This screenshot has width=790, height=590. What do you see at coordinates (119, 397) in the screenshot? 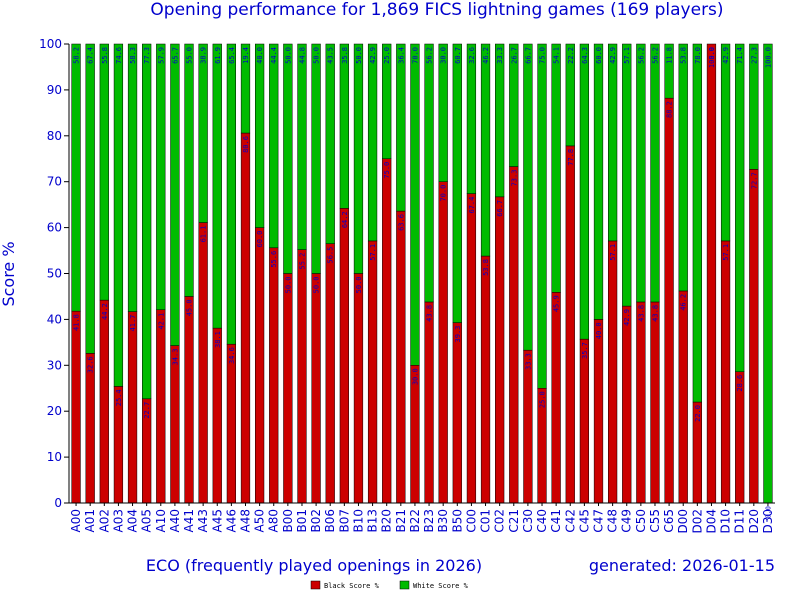
I see `data-label-black-A03: 25.4` at bounding box center [119, 397].